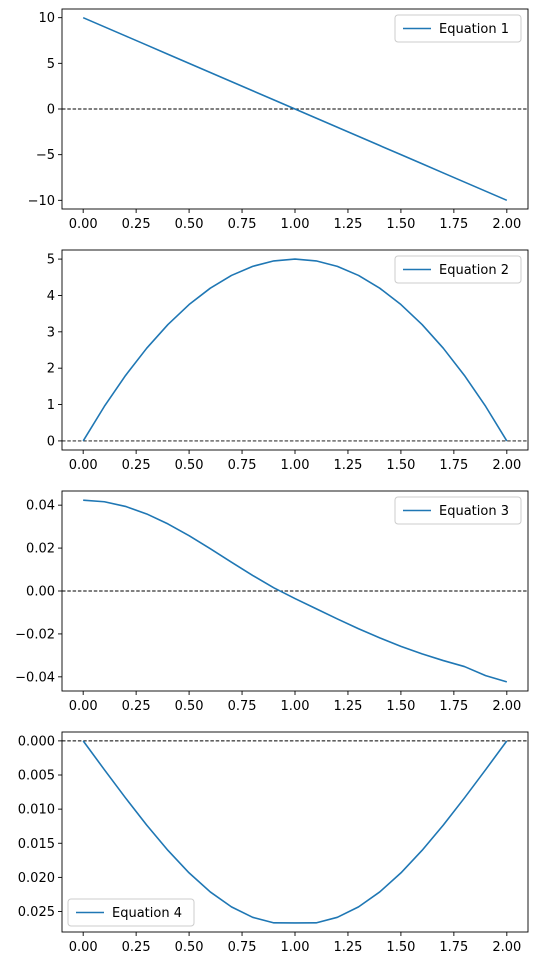 This screenshot has width=536, height=967. I want to click on legend: Equation 1, so click(458, 28).